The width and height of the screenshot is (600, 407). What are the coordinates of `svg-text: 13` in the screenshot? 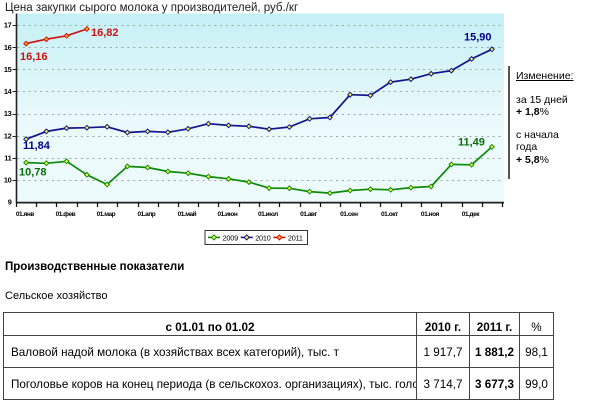 It's located at (8, 113).